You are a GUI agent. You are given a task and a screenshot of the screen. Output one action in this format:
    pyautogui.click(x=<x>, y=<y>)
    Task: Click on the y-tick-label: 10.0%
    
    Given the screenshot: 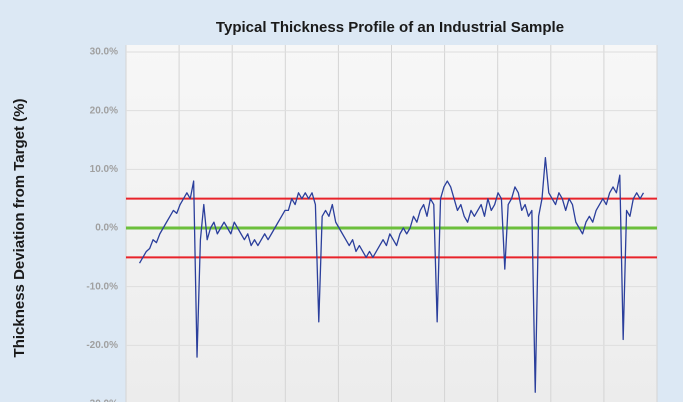 What is the action you would take?
    pyautogui.click(x=104, y=169)
    